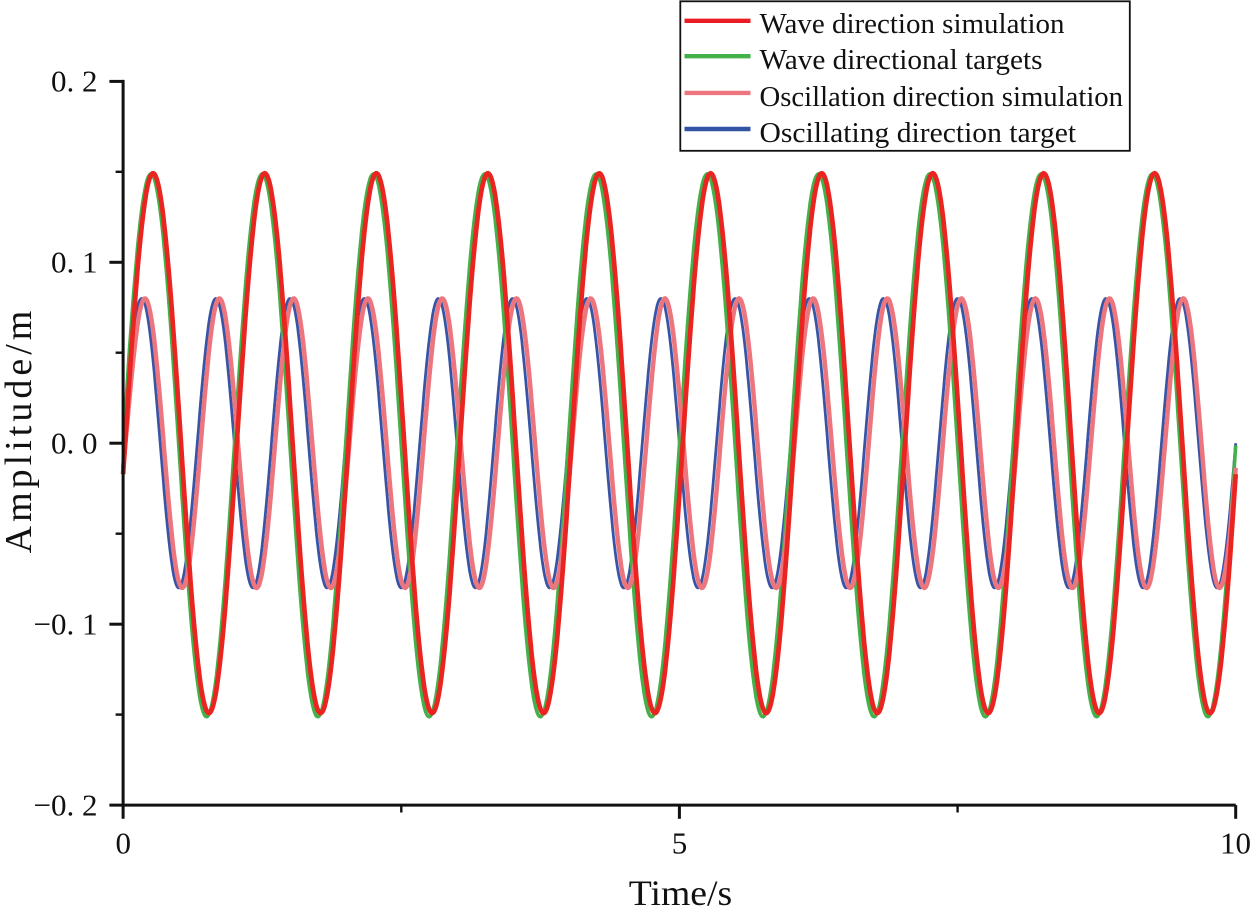 The height and width of the screenshot is (911, 1250). I want to click on svg-text: Wave directional targets, so click(901, 60).